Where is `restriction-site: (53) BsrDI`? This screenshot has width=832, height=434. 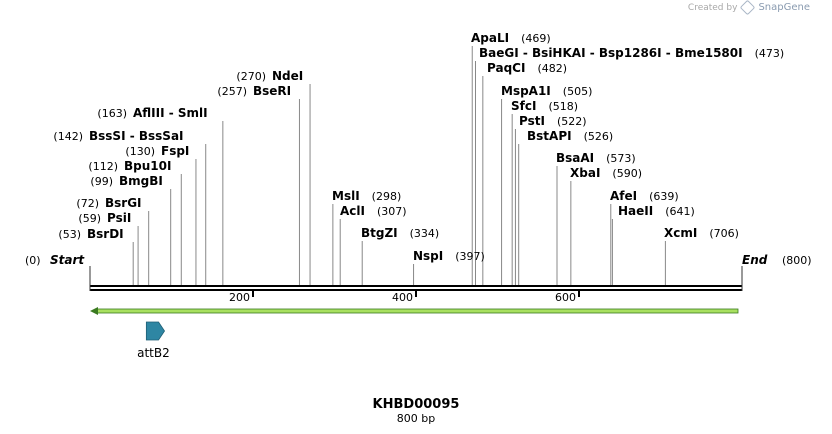
restriction-site: (53) BsrDI is located at coordinates (90, 234).